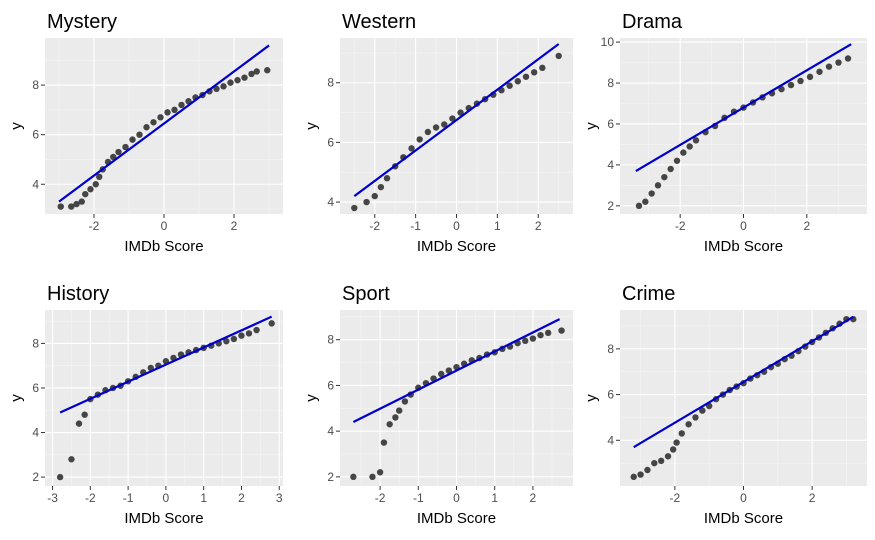 The image size is (875, 540). Describe the element at coordinates (610, 124) in the screenshot. I see `y-tick-label: 6` at that location.